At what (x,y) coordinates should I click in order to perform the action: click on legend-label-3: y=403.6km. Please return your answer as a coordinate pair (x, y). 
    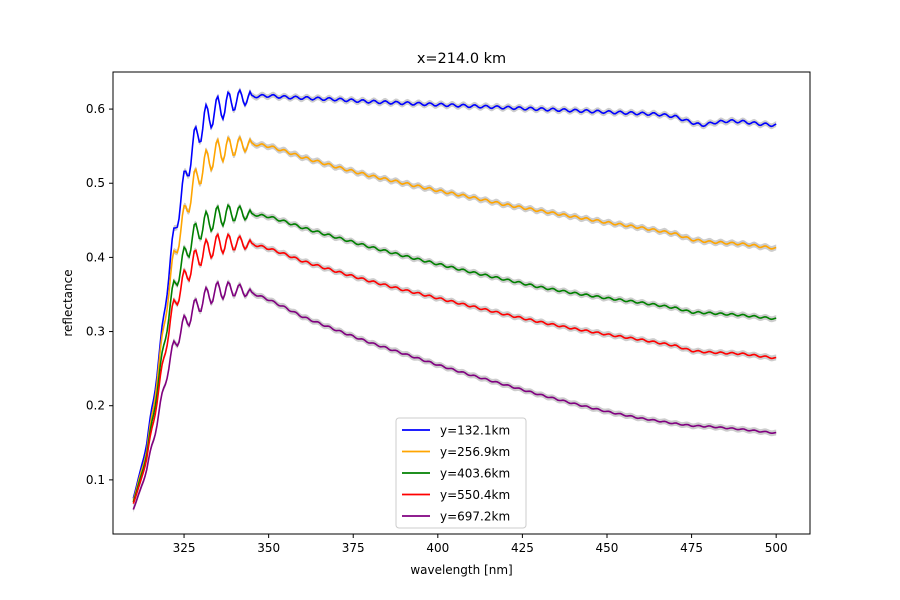
    Looking at the image, I should click on (475, 474).